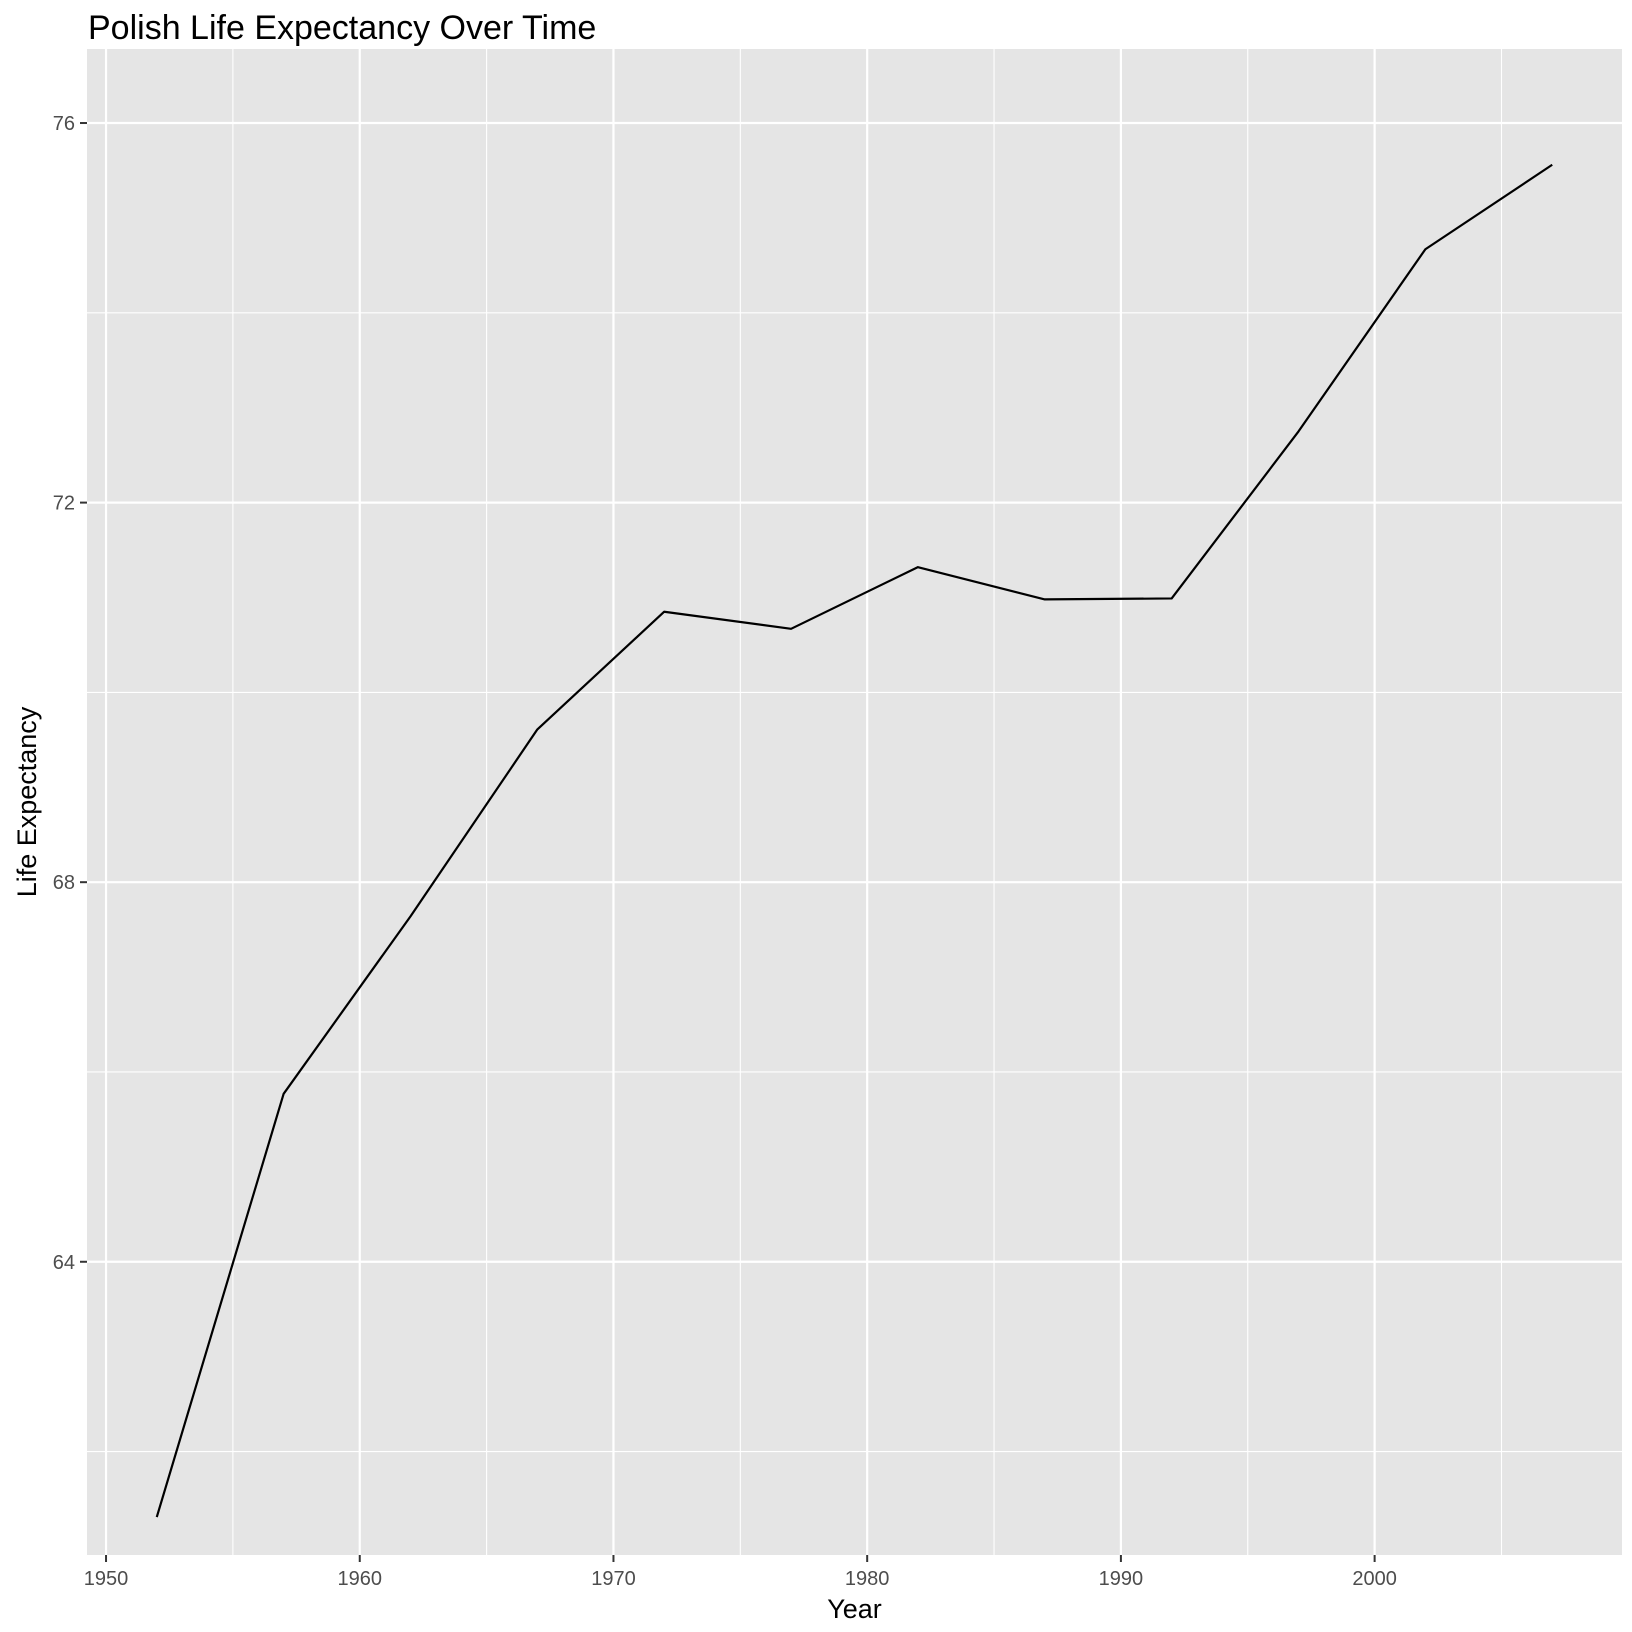  Describe the element at coordinates (64, 883) in the screenshot. I see `y-tick-label: 68` at that location.